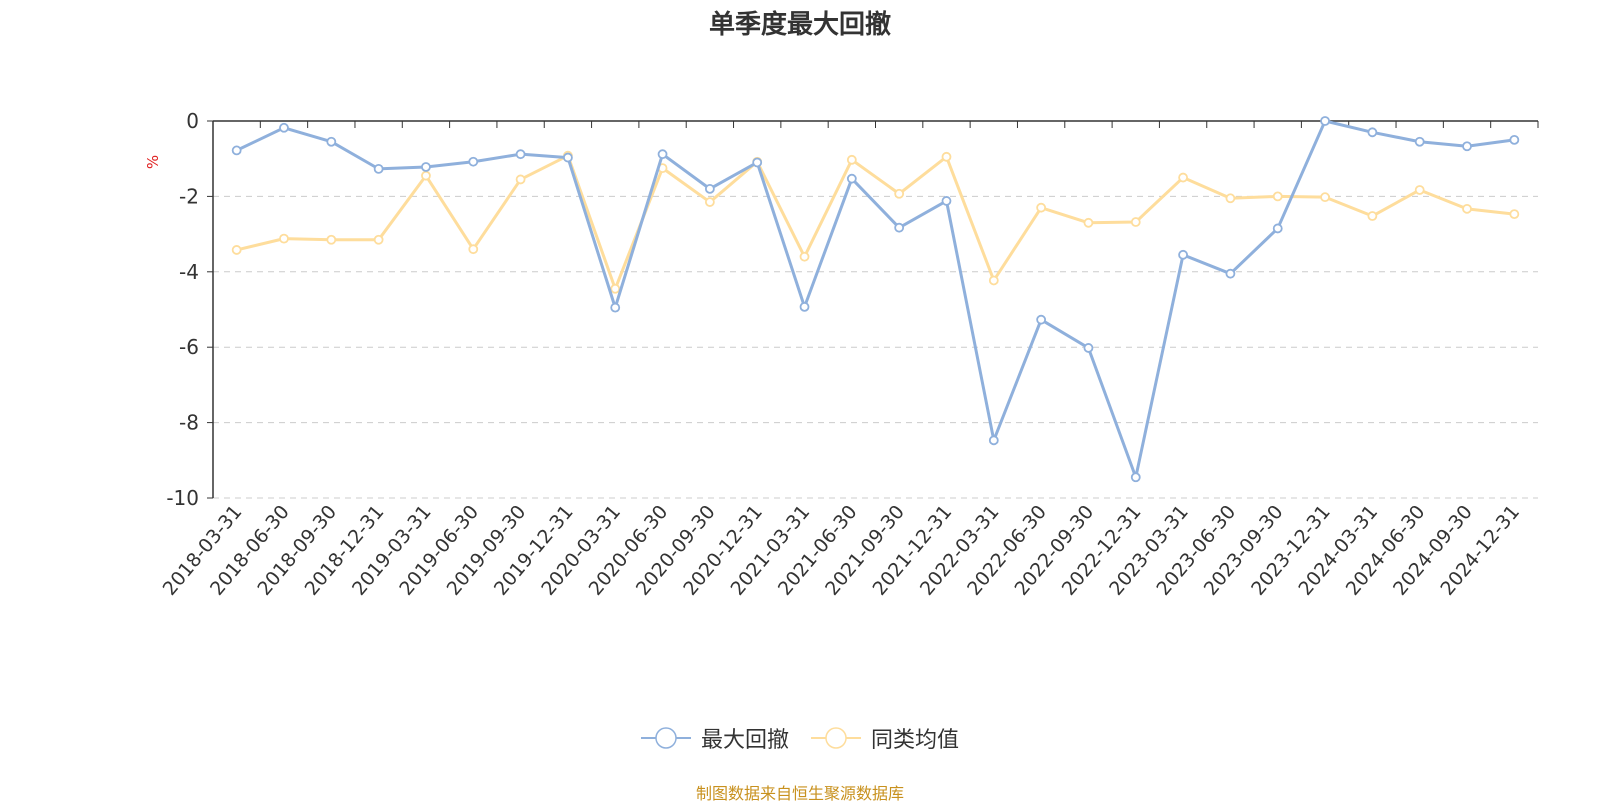 The width and height of the screenshot is (1600, 804). Describe the element at coordinates (189, 272) in the screenshot. I see `y-tick-label: -4` at that location.